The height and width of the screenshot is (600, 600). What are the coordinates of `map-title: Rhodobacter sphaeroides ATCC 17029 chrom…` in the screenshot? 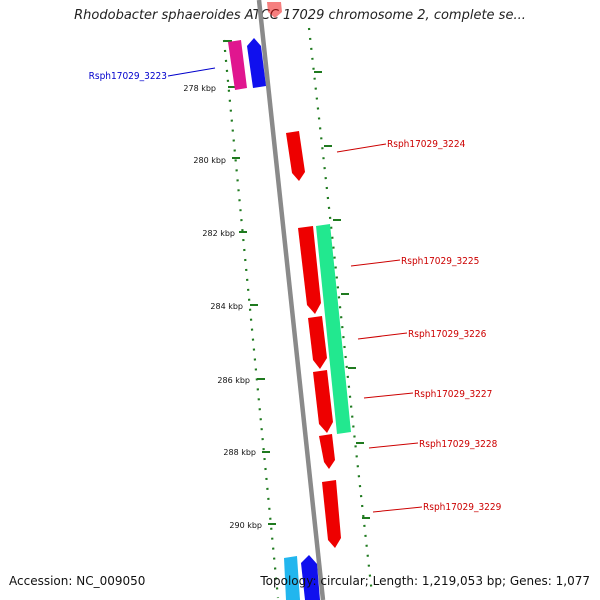 It's located at (300, 15).